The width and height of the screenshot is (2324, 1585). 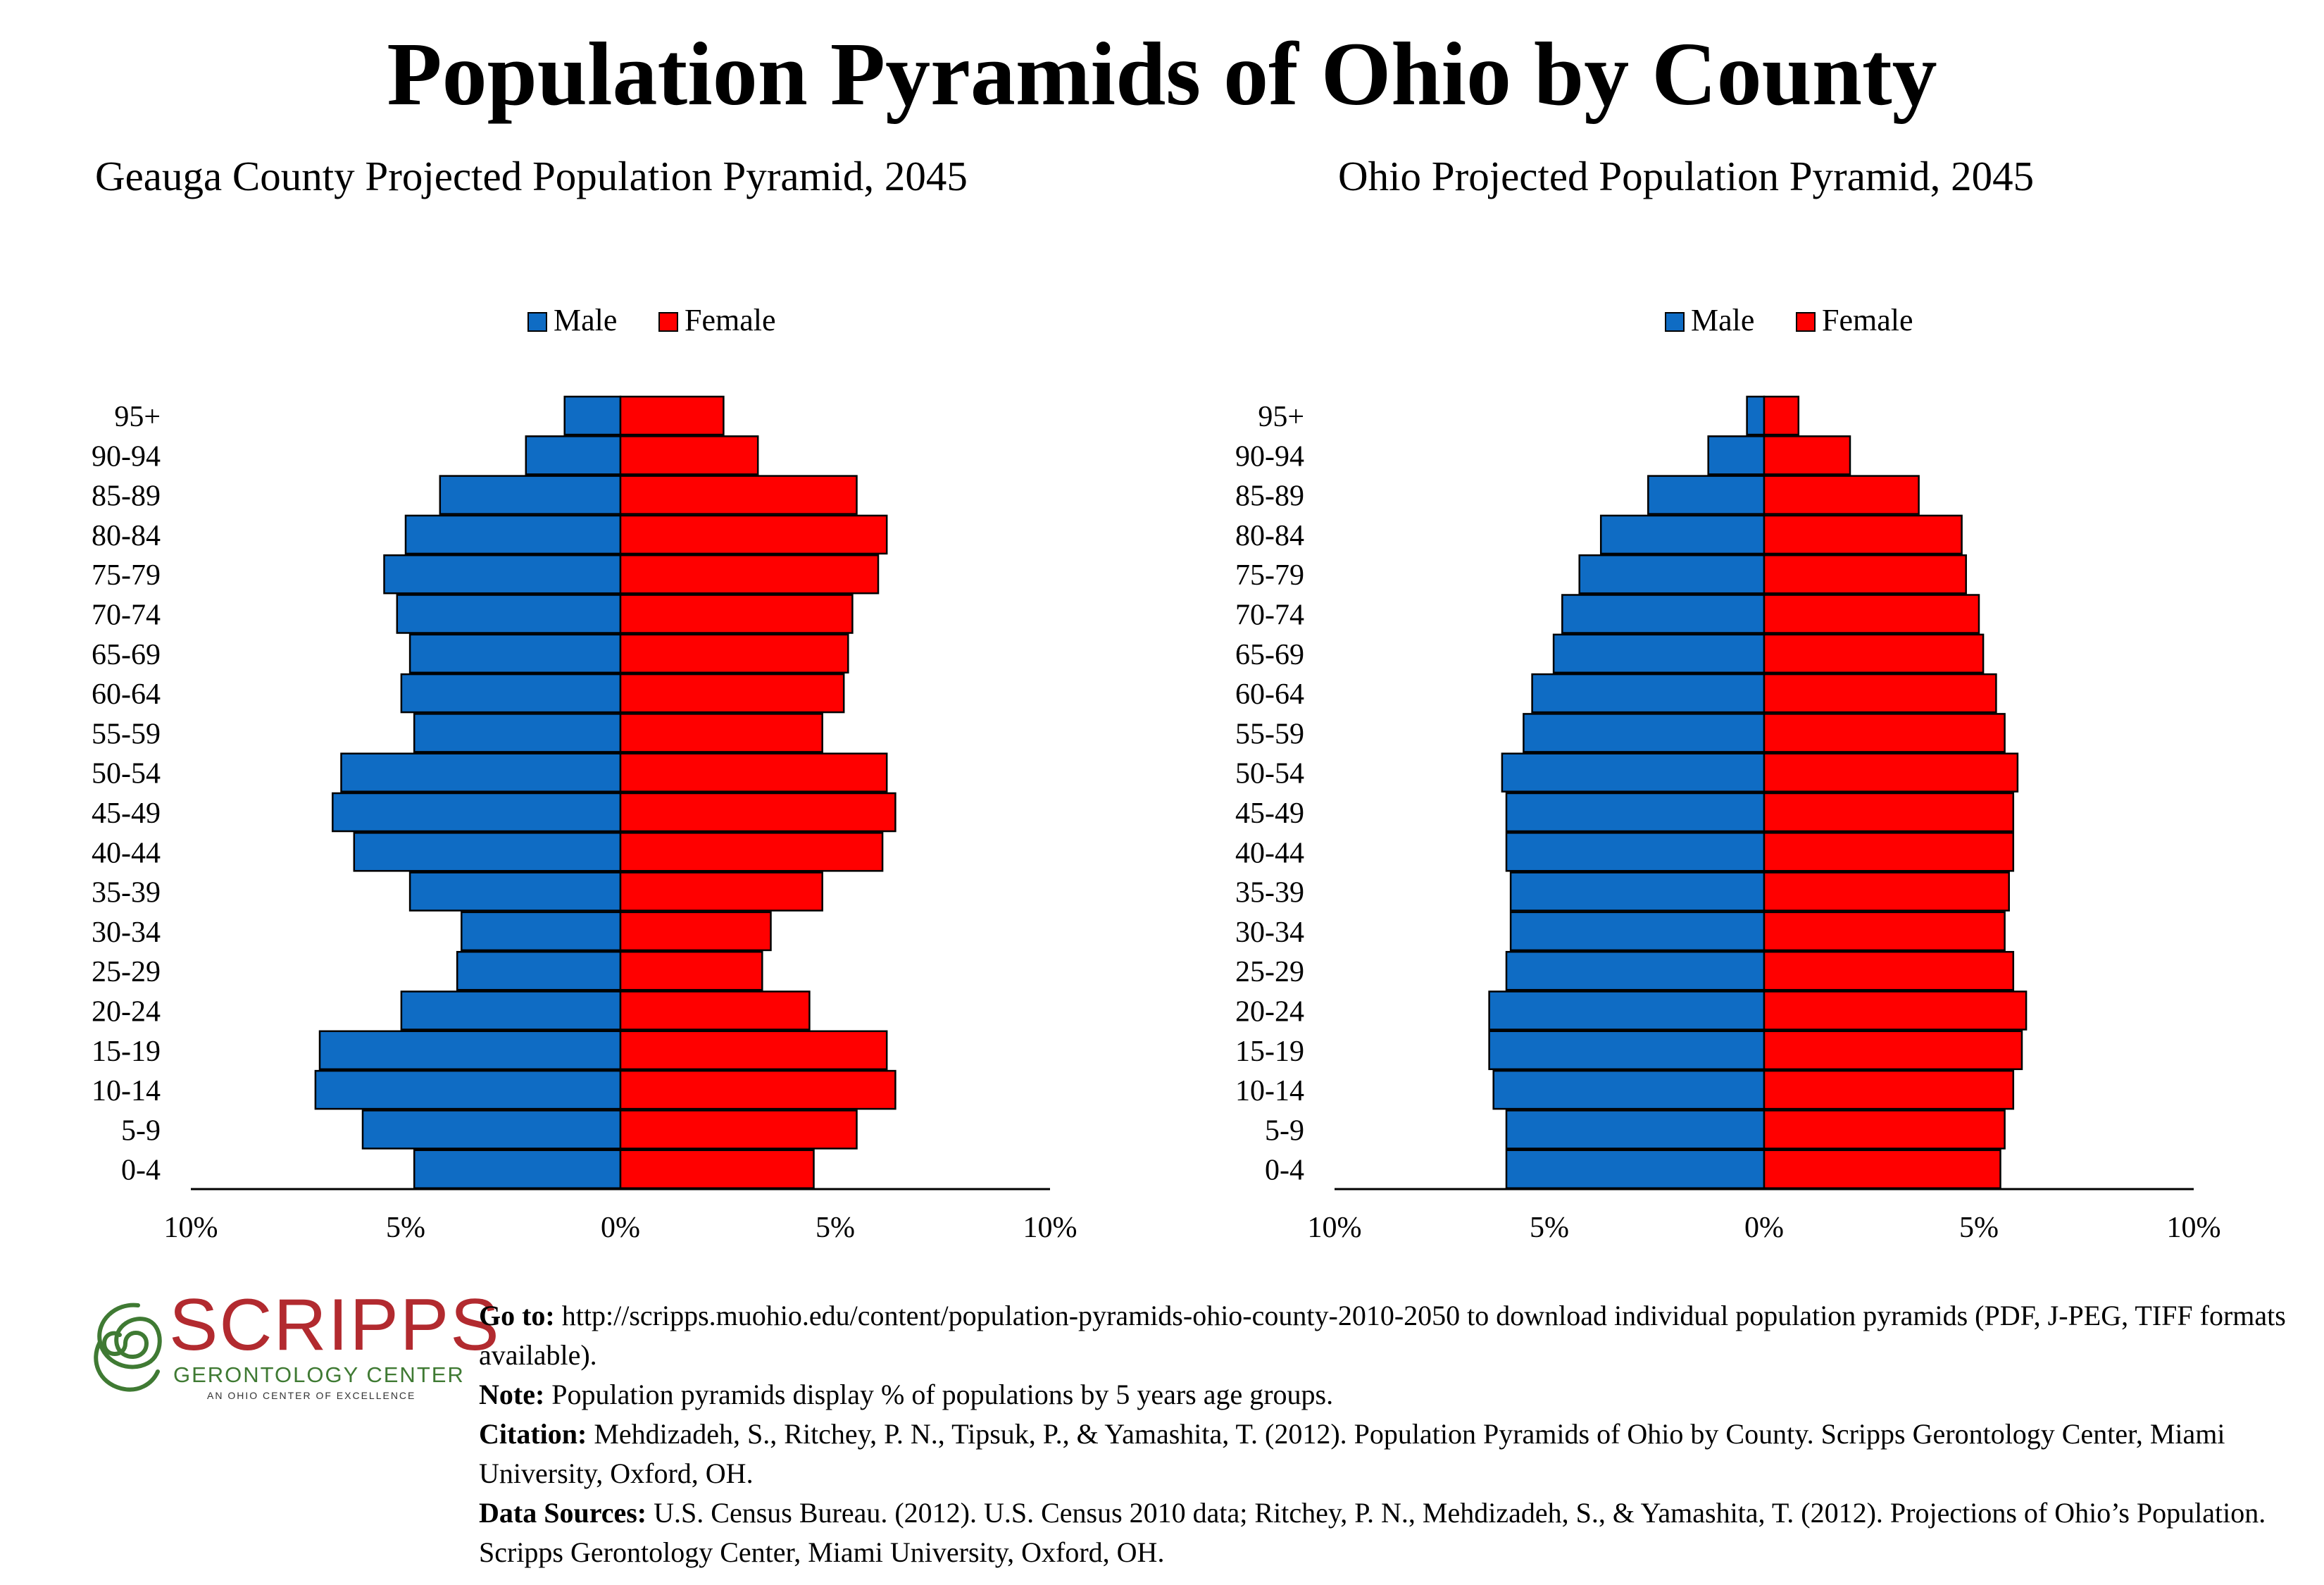 I want to click on age-group-label: 75-79, so click(x=1269, y=575).